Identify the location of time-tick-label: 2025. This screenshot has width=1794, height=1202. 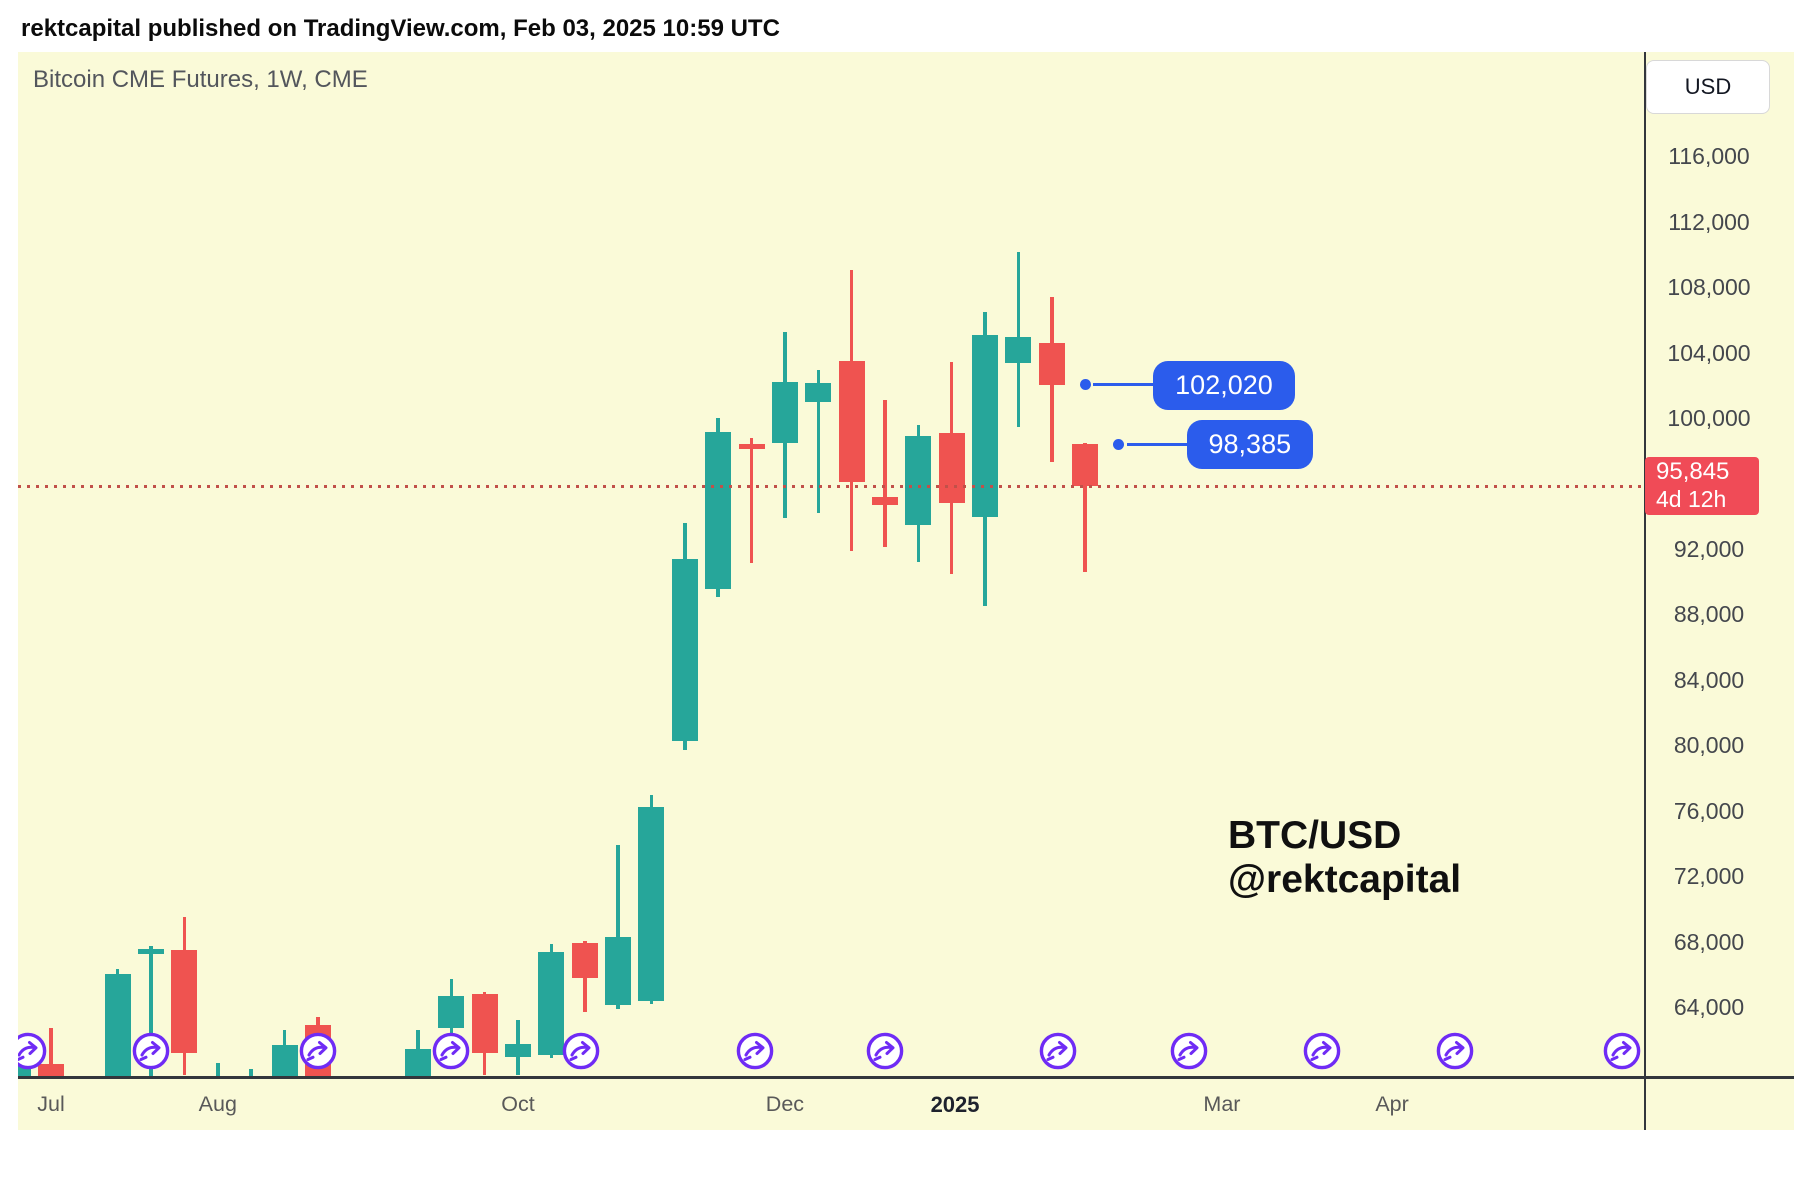
(955, 1104).